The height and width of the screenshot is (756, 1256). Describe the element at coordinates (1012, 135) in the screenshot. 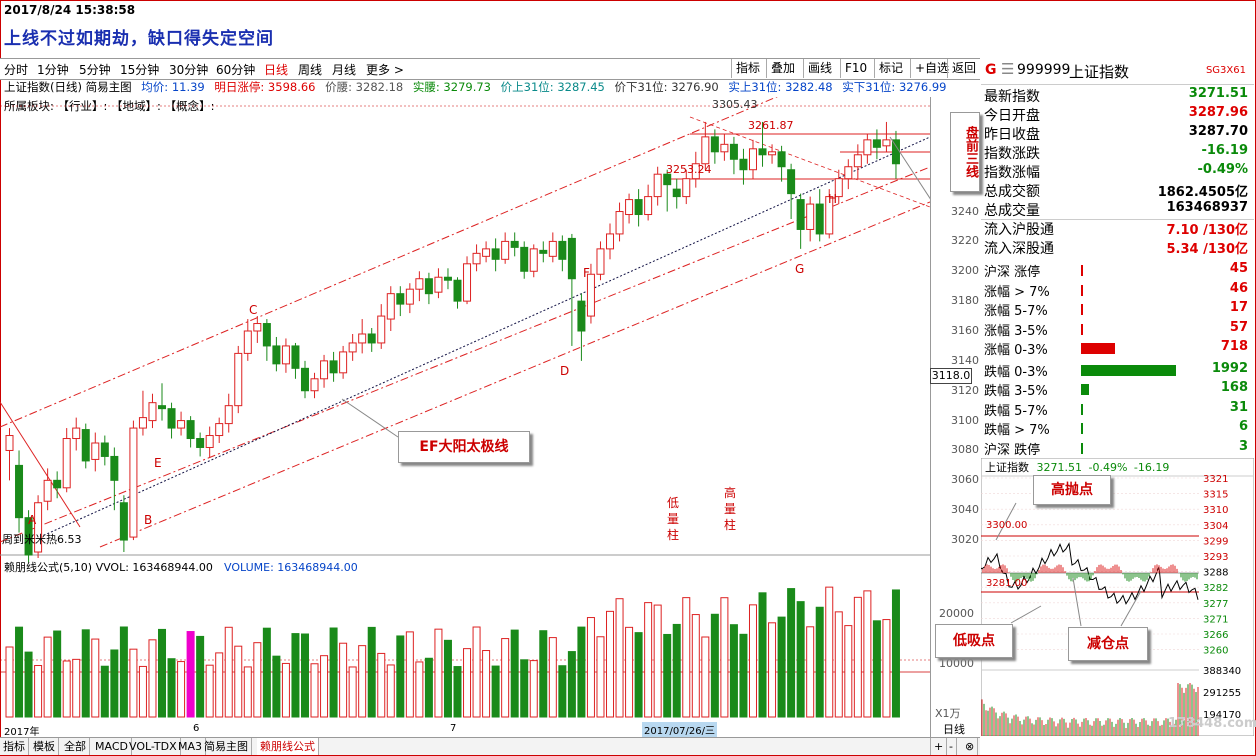

I see `quote-row-label: 昨日收盘` at that location.